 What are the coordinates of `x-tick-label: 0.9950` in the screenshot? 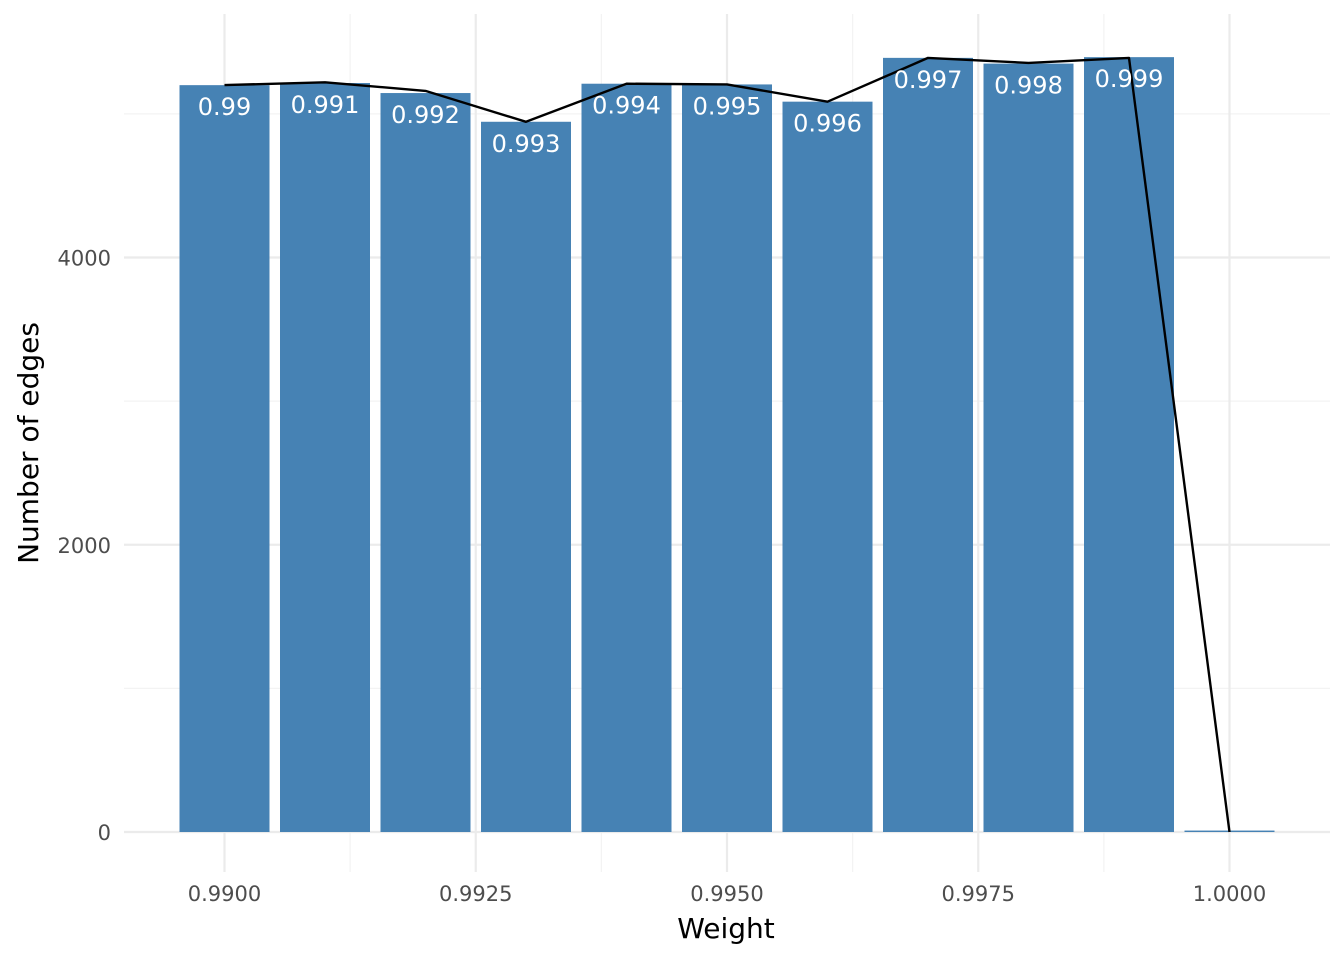 It's located at (726, 894).